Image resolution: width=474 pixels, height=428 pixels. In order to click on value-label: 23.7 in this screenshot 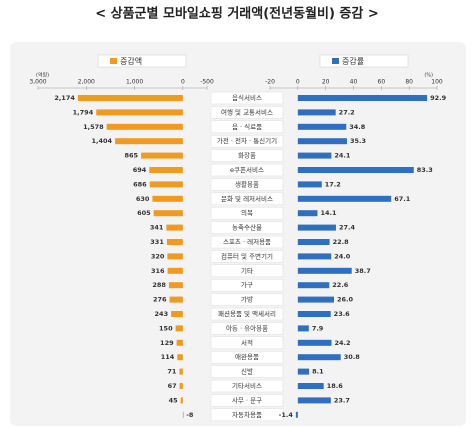, I will do `click(342, 400)`.